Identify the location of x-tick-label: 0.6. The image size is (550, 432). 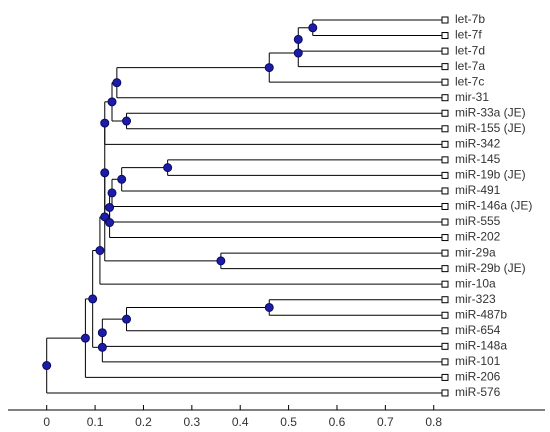
(337, 422).